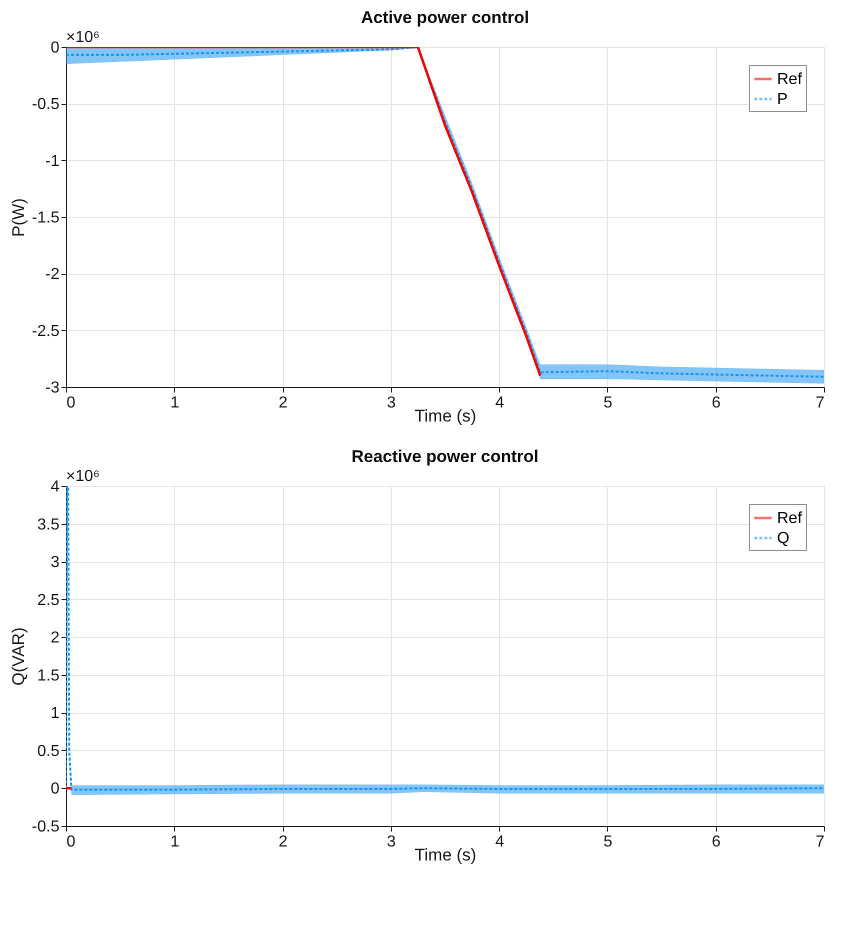  Describe the element at coordinates (55, 713) in the screenshot. I see `y-tick-label: 1` at that location.